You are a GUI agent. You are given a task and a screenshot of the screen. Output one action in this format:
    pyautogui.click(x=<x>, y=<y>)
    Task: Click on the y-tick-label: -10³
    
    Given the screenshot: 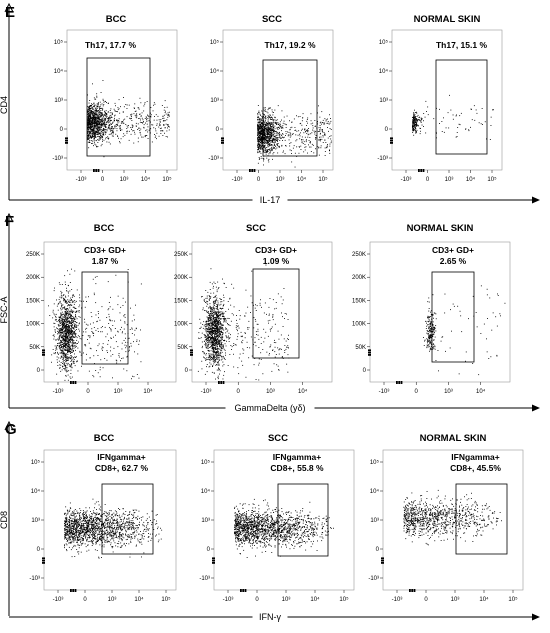 What is the action you would take?
    pyautogui.click(x=57, y=159)
    